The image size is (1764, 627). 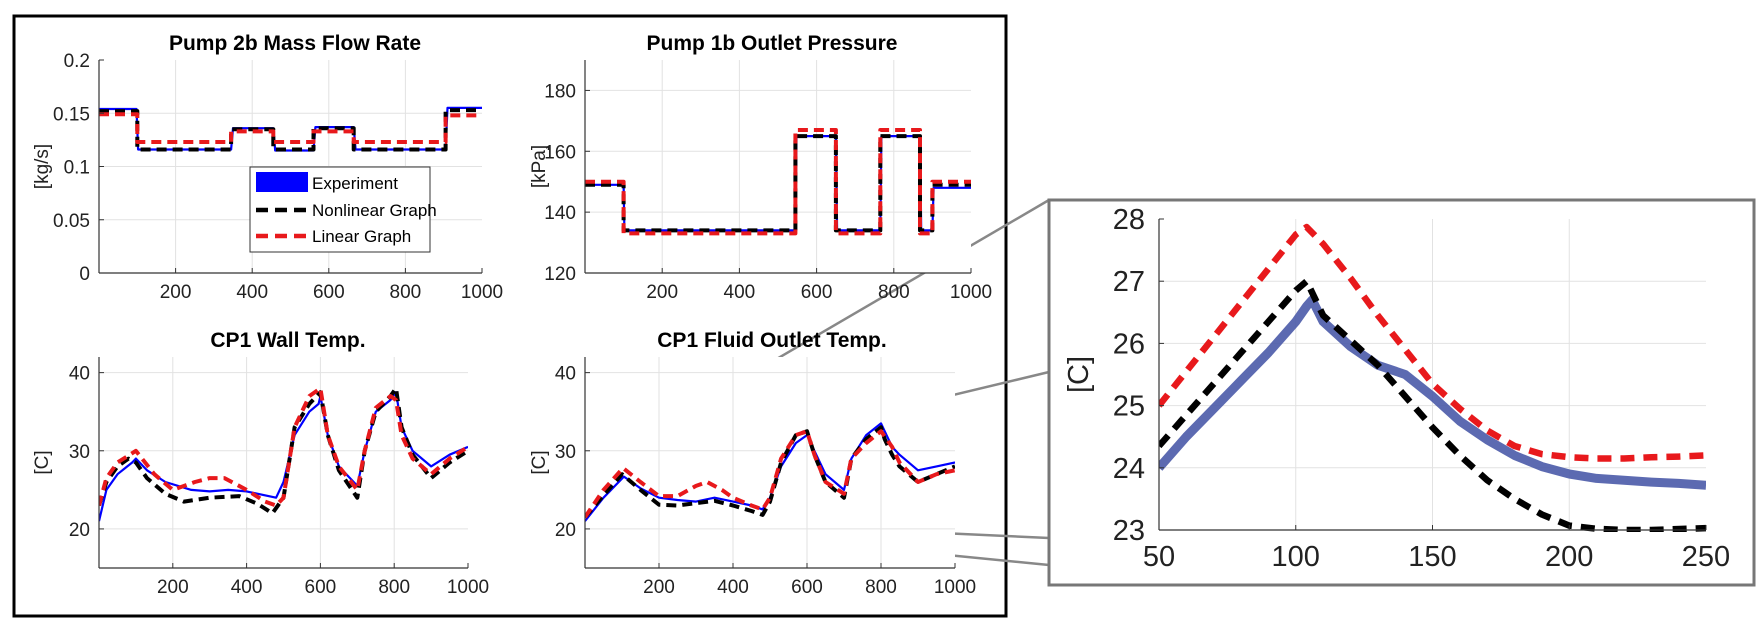 What do you see at coordinates (1432, 557) in the screenshot?
I see `x-tick-label: 150` at bounding box center [1432, 557].